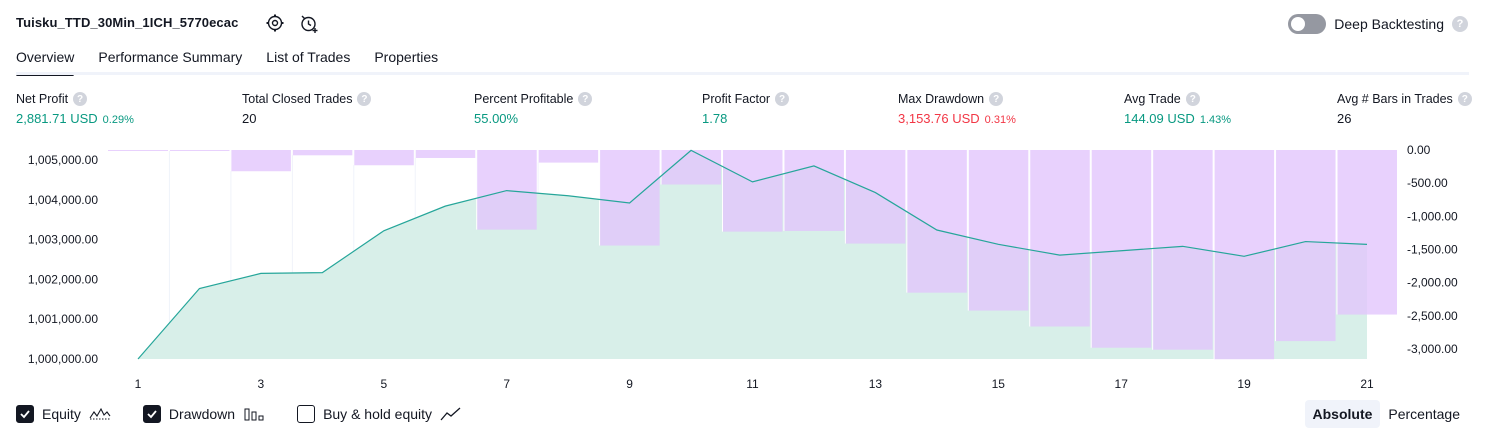 The height and width of the screenshot is (438, 1486). I want to click on x-axis-tick-label: 21, so click(1367, 384).